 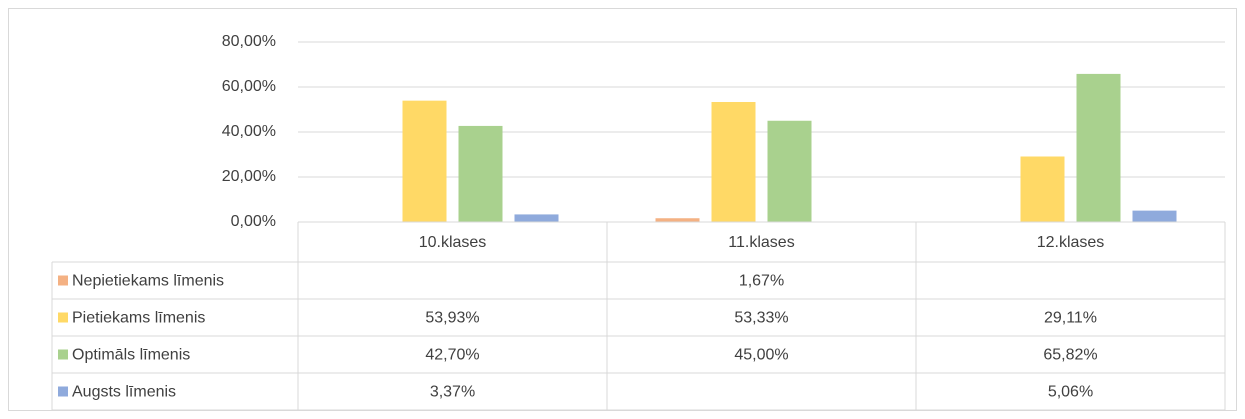 What do you see at coordinates (452, 318) in the screenshot?
I see `data-label: 53,93%` at bounding box center [452, 318].